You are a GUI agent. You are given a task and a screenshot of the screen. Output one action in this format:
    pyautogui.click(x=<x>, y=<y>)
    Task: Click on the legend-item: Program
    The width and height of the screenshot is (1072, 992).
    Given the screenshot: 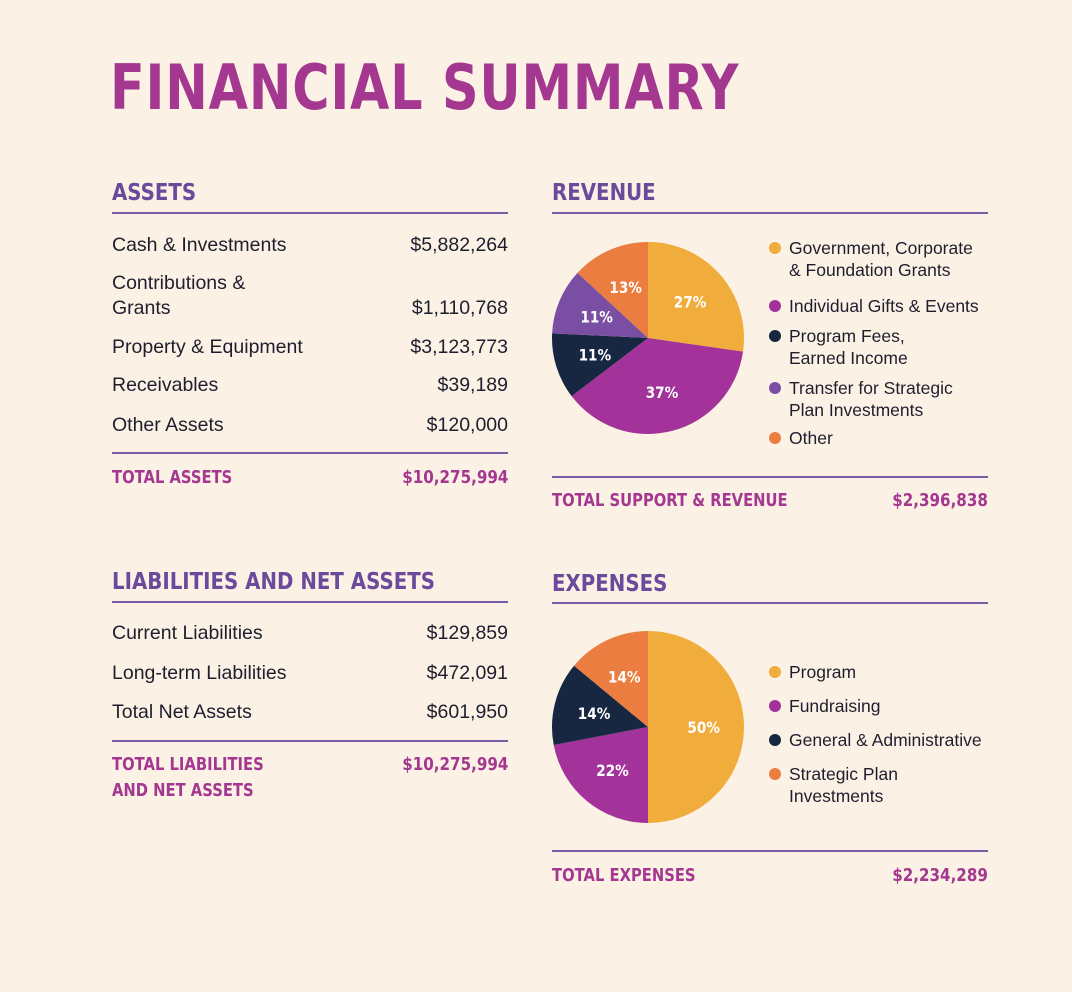 What is the action you would take?
    pyautogui.click(x=812, y=672)
    